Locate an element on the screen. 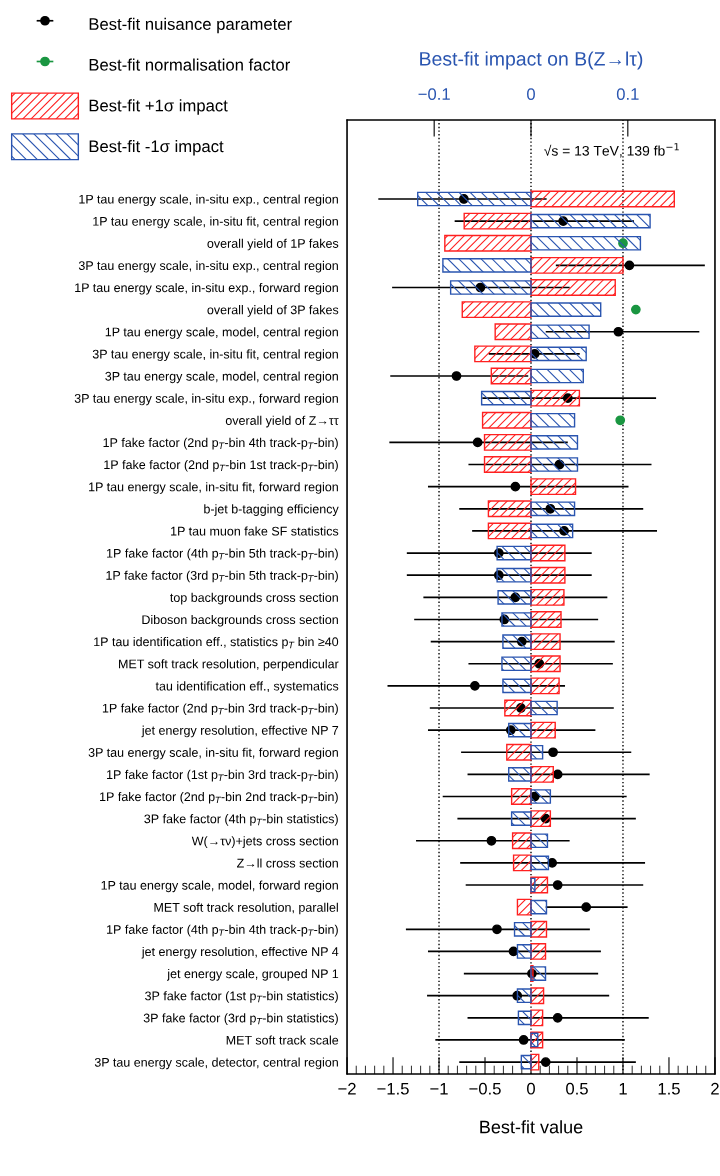 Image resolution: width=720 pixels, height=1176 pixels. y-tick-label: MET soft track scale is located at coordinates (282, 1040).